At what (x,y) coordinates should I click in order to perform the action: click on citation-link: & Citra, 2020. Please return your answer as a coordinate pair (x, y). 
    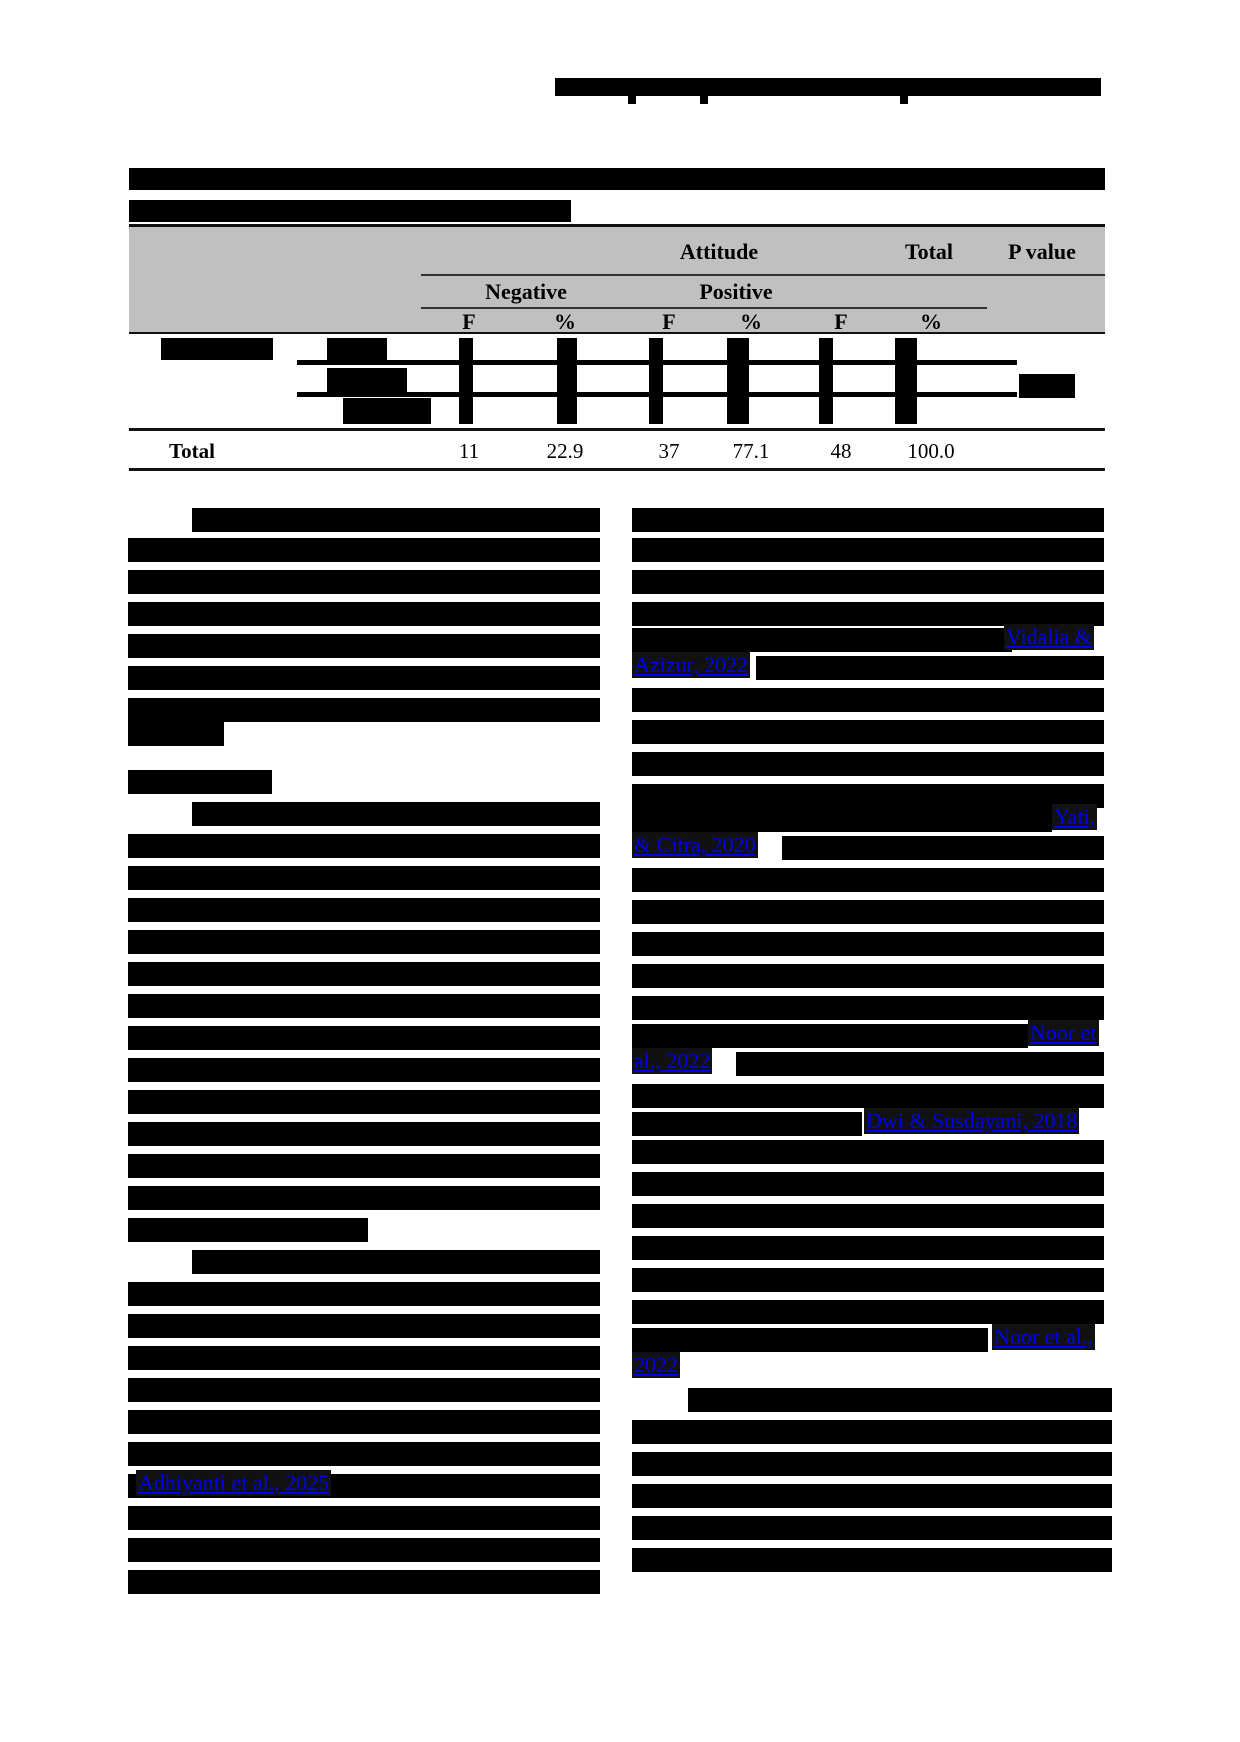
    Looking at the image, I should click on (695, 845).